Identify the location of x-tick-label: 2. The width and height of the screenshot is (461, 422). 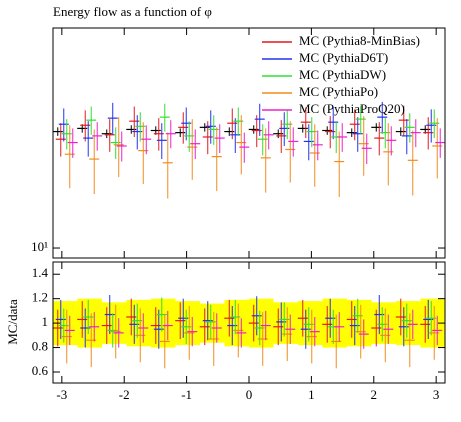
(374, 394).